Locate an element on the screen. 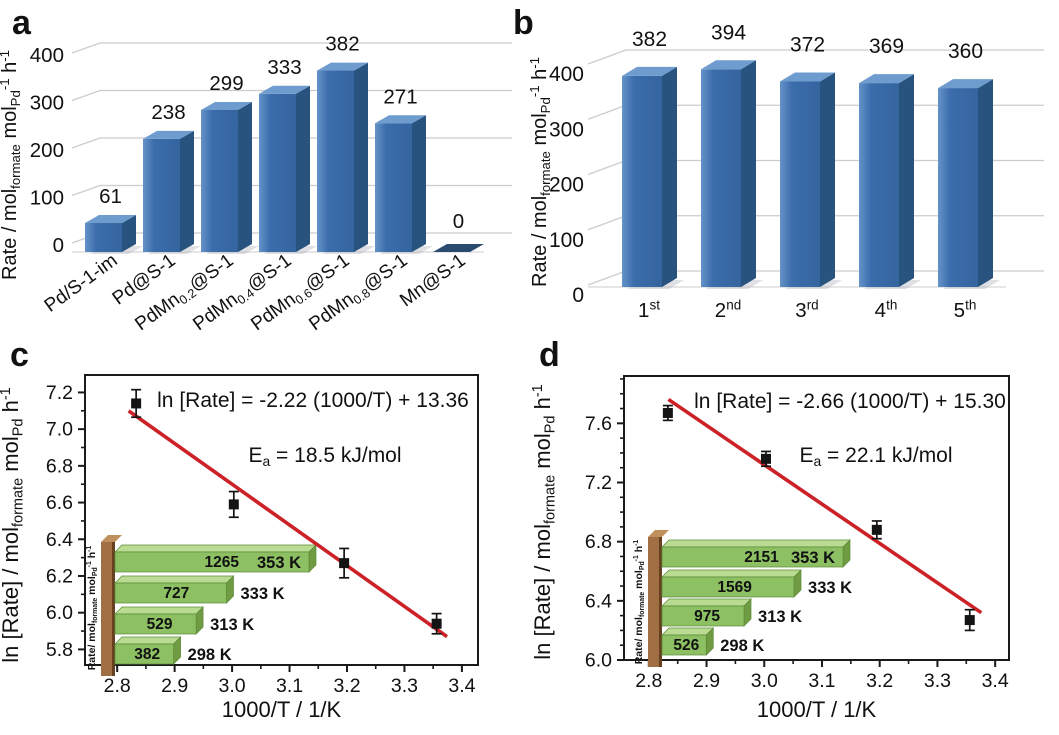  y-tick-label: 6.2 is located at coordinates (59, 576).